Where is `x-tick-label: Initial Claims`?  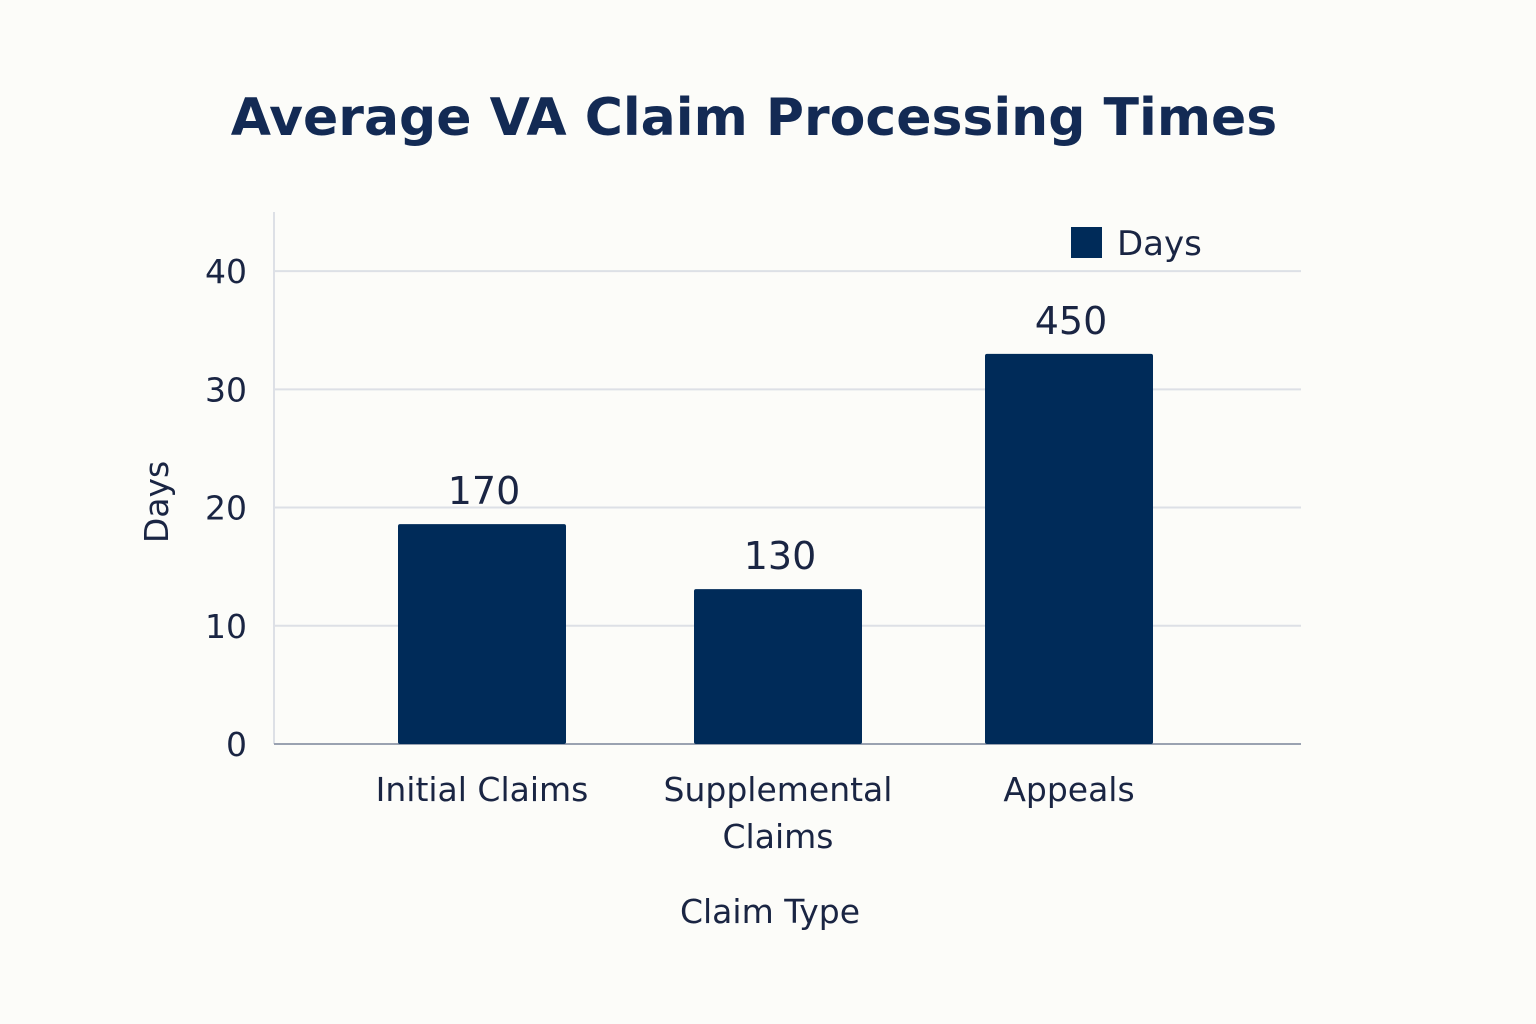
x-tick-label: Initial Claims is located at coordinates (482, 789).